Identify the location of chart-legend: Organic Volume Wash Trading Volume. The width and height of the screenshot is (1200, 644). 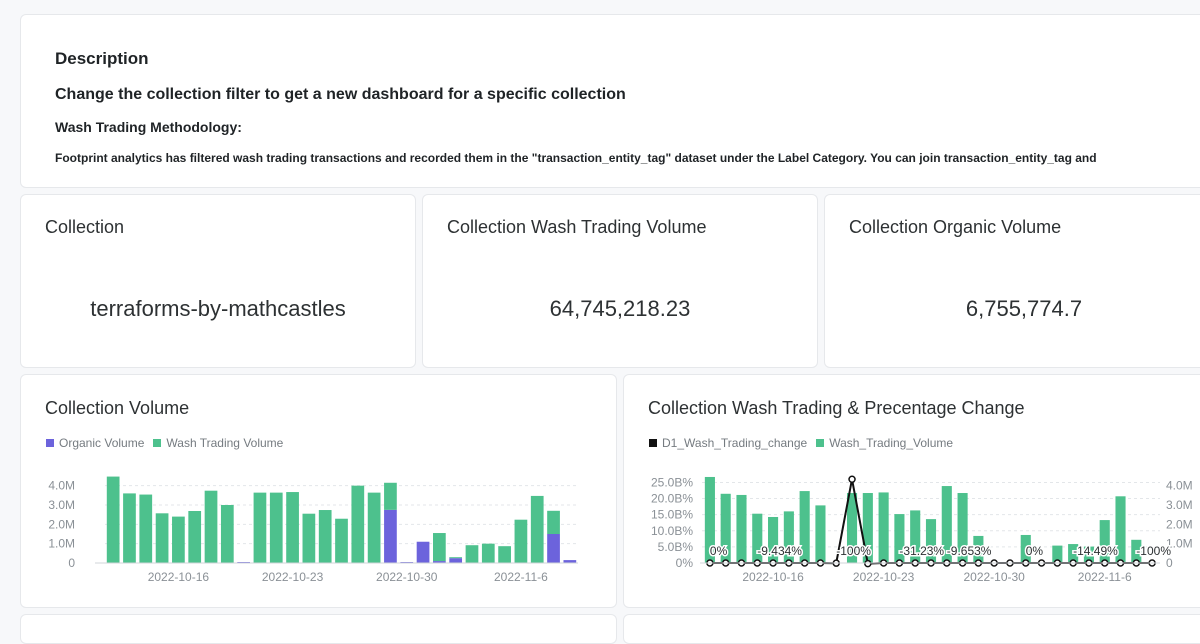
(169, 443).